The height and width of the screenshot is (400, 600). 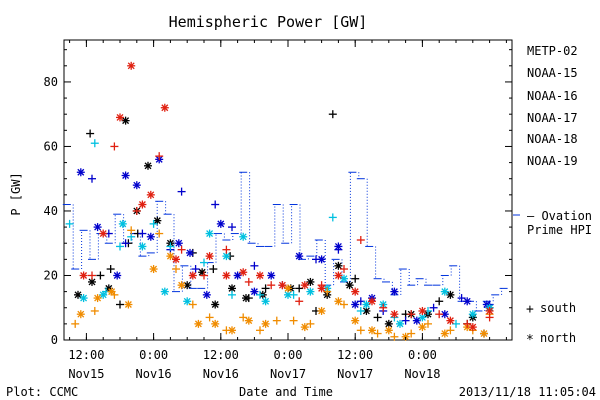 I want to click on footer-timestamp: 2013/11/18 11:05:04, so click(x=527, y=392).